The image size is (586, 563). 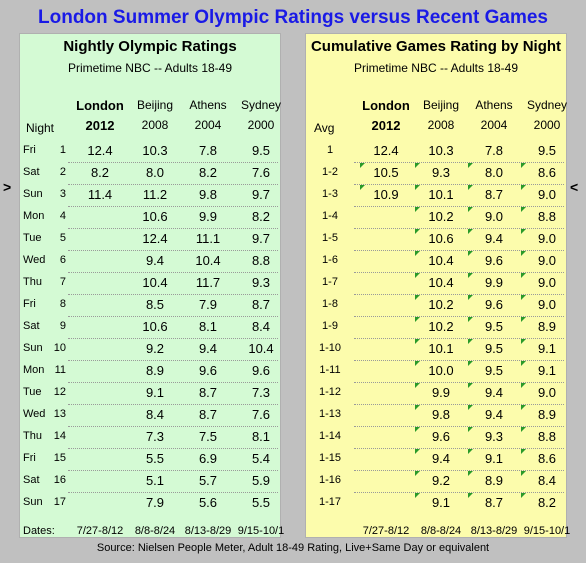 What do you see at coordinates (208, 458) in the screenshot?
I see `value-cell: 6.9` at bounding box center [208, 458].